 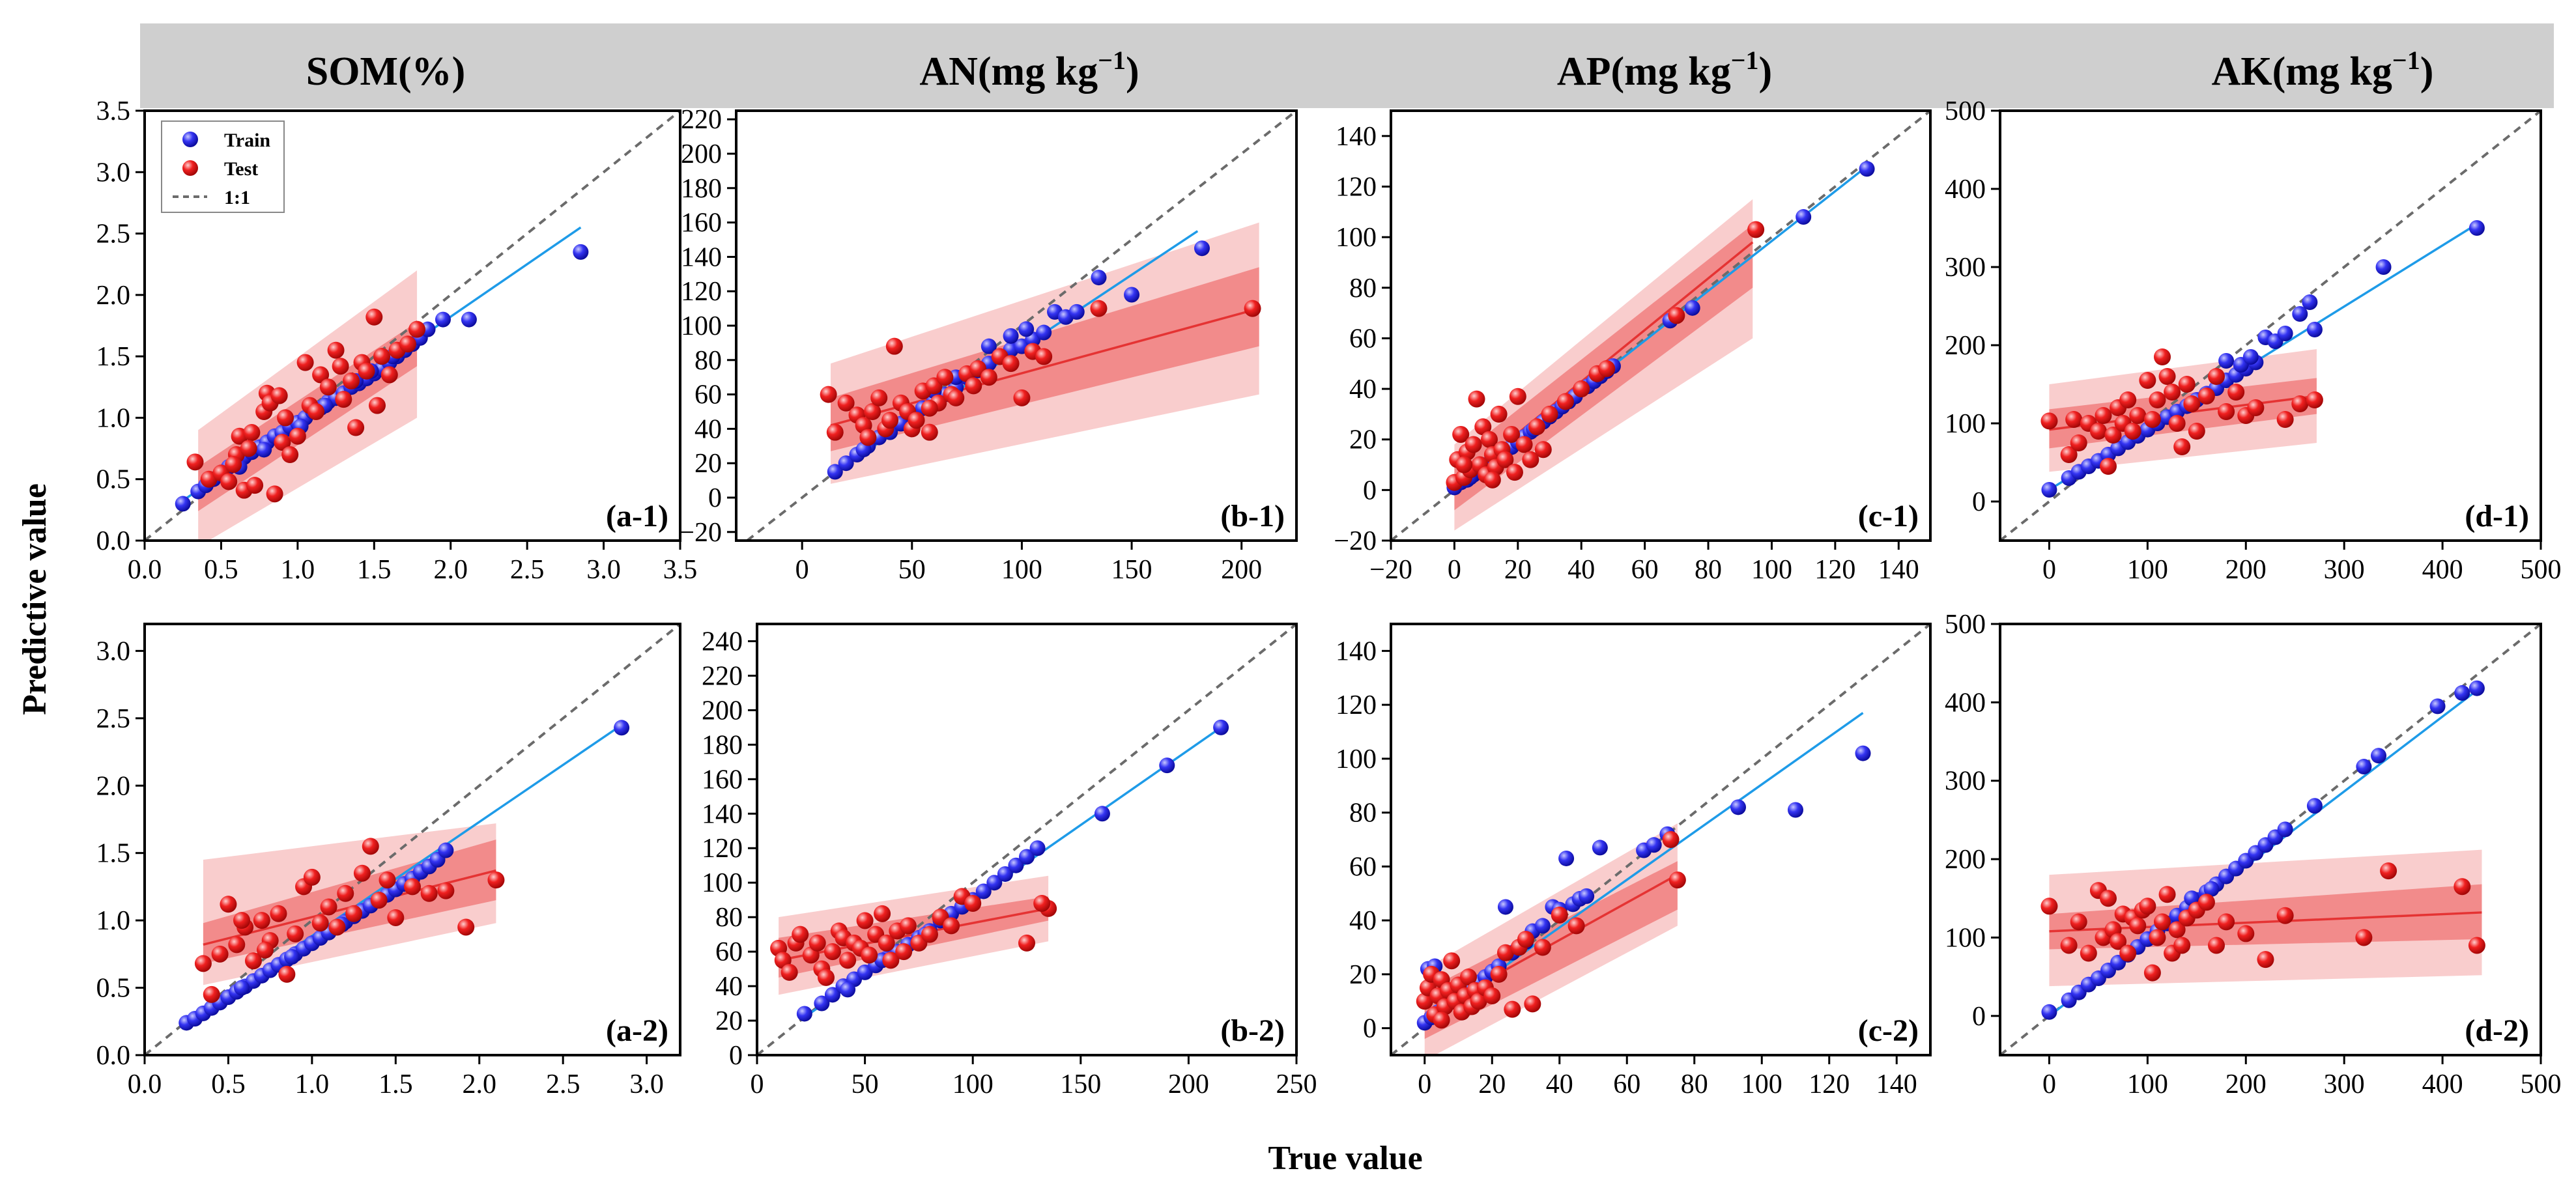 What do you see at coordinates (298, 570) in the screenshot?
I see `x-tick-label: 1.0` at bounding box center [298, 570].